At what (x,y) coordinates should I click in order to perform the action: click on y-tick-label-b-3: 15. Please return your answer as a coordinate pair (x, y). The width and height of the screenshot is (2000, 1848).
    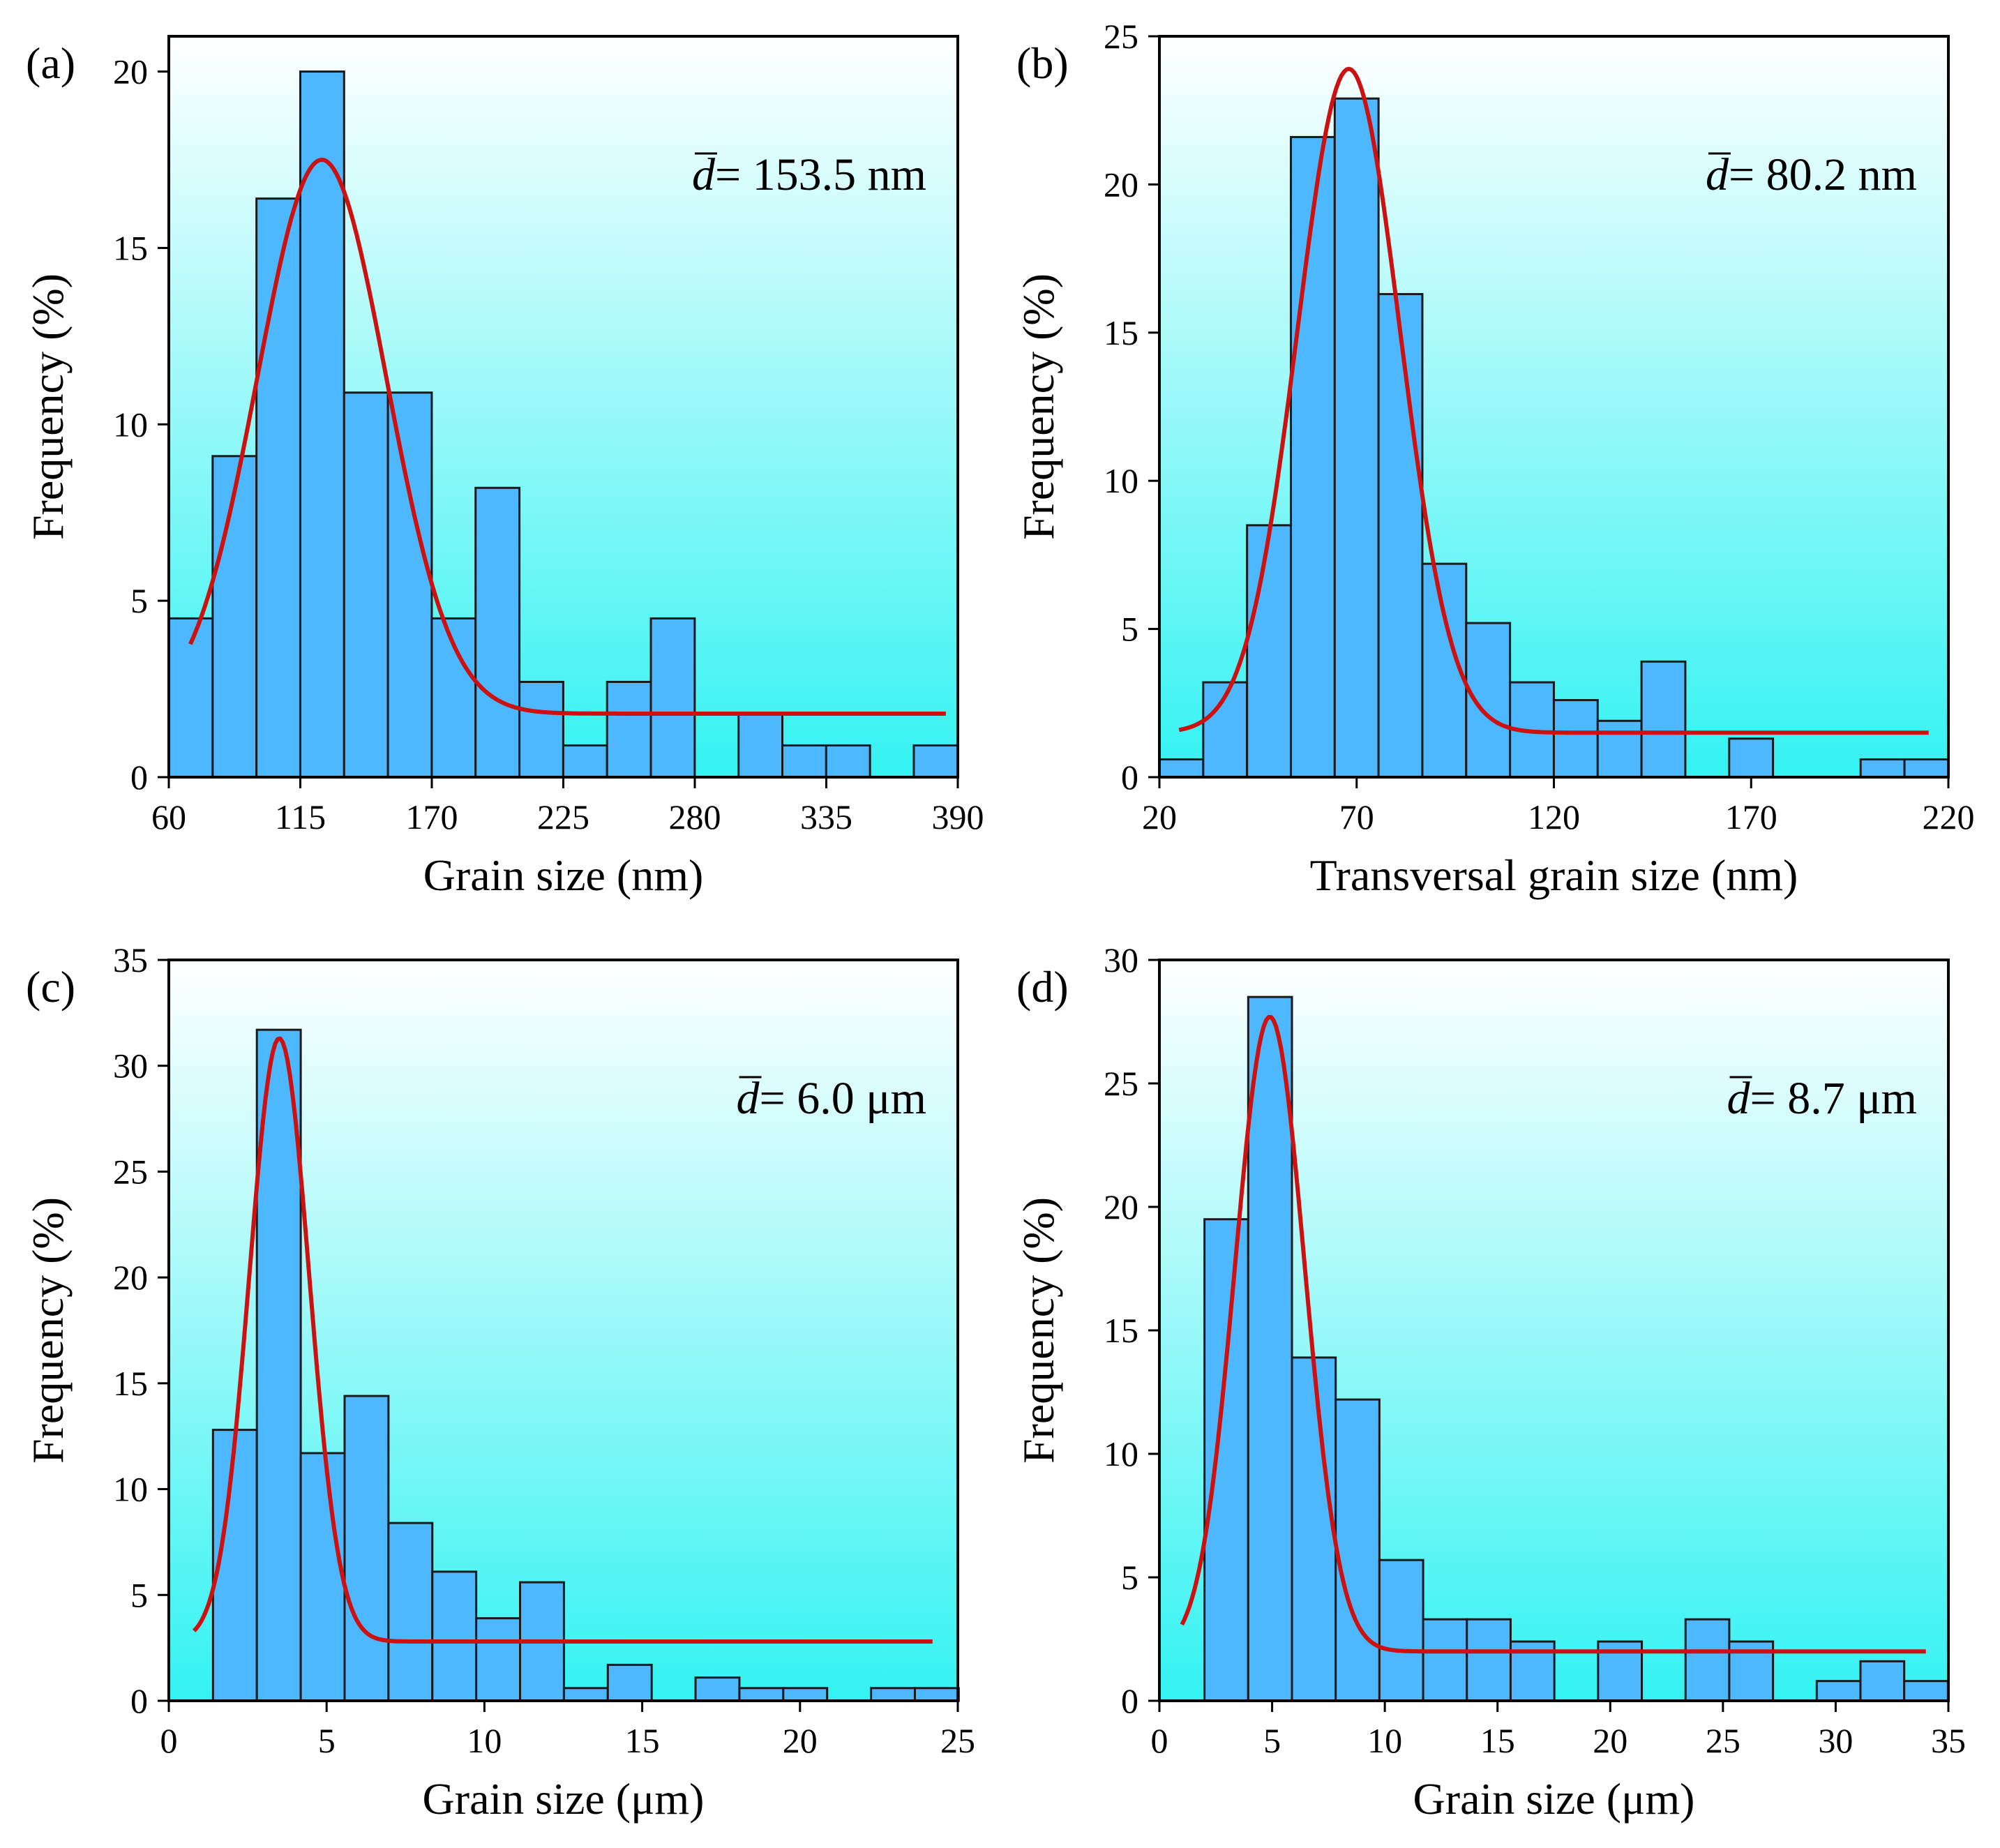
    Looking at the image, I should click on (1121, 332).